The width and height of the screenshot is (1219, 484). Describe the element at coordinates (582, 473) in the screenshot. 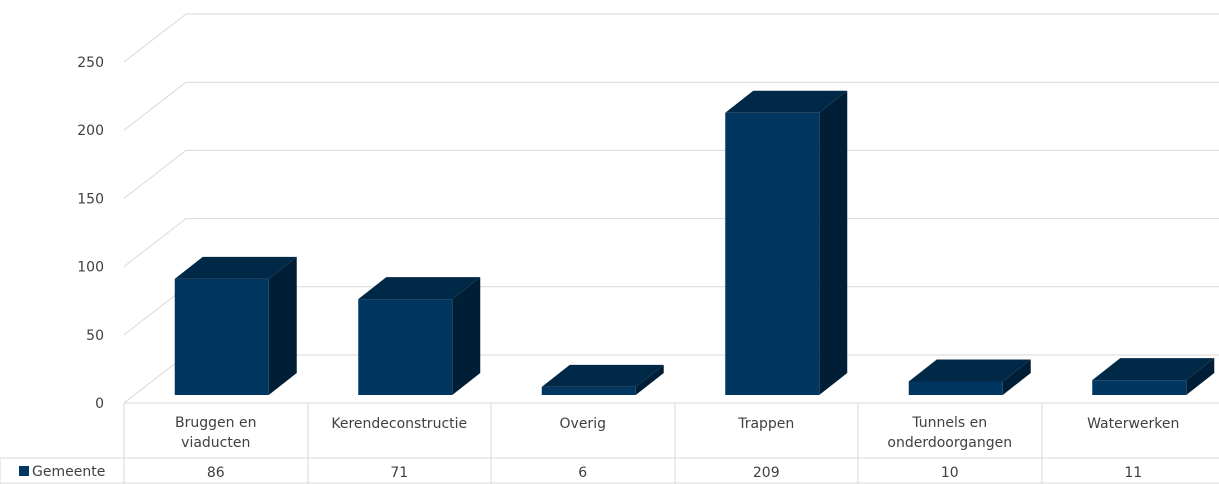

I see `data-label: 6` at that location.